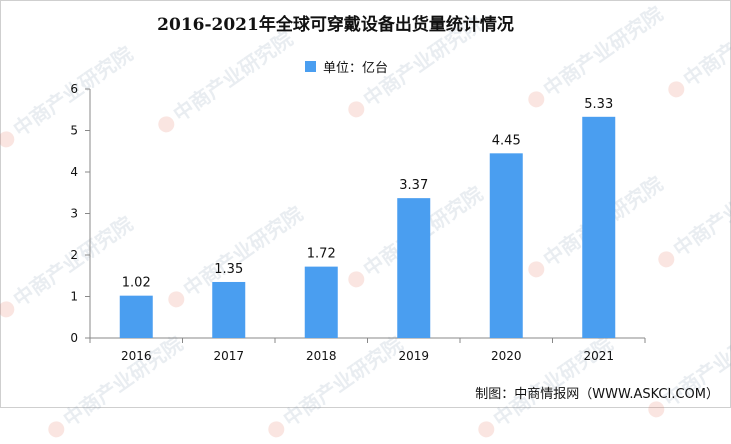 The width and height of the screenshot is (731, 444). I want to click on data-label: 1.35, so click(228, 269).